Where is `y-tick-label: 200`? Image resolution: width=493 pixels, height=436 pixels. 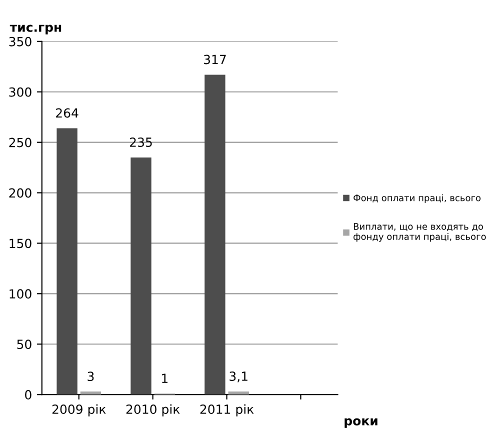
y-tick-label: 200 is located at coordinates (20, 193).